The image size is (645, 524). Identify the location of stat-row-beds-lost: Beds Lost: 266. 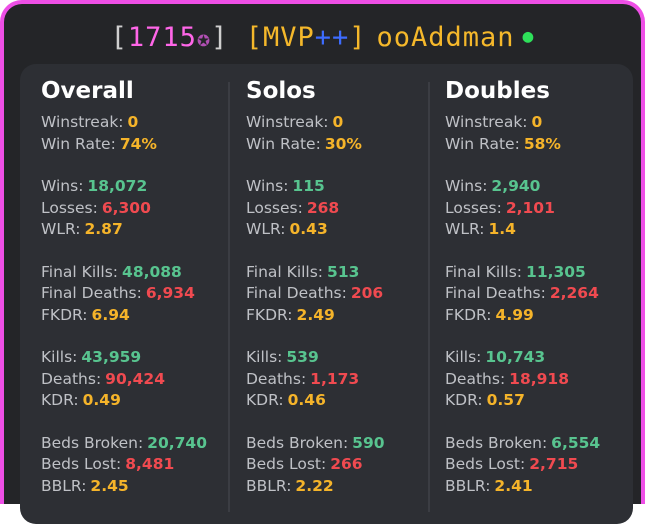
(315, 465).